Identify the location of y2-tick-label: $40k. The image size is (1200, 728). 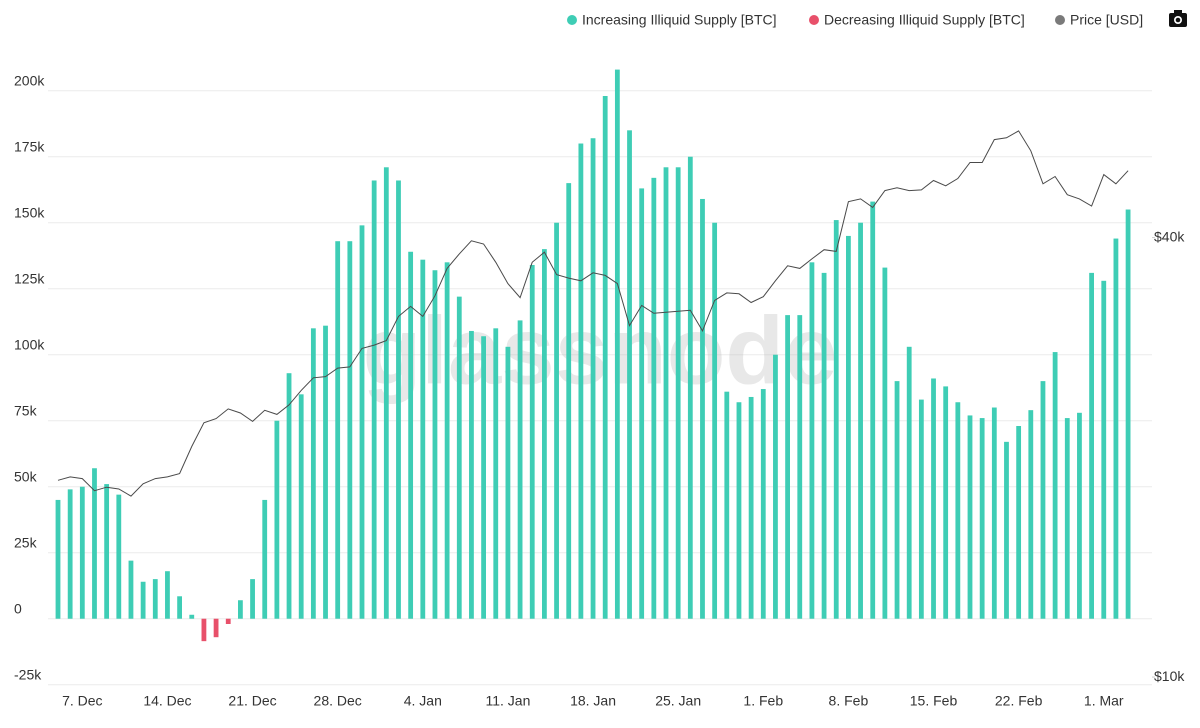
(1169, 236).